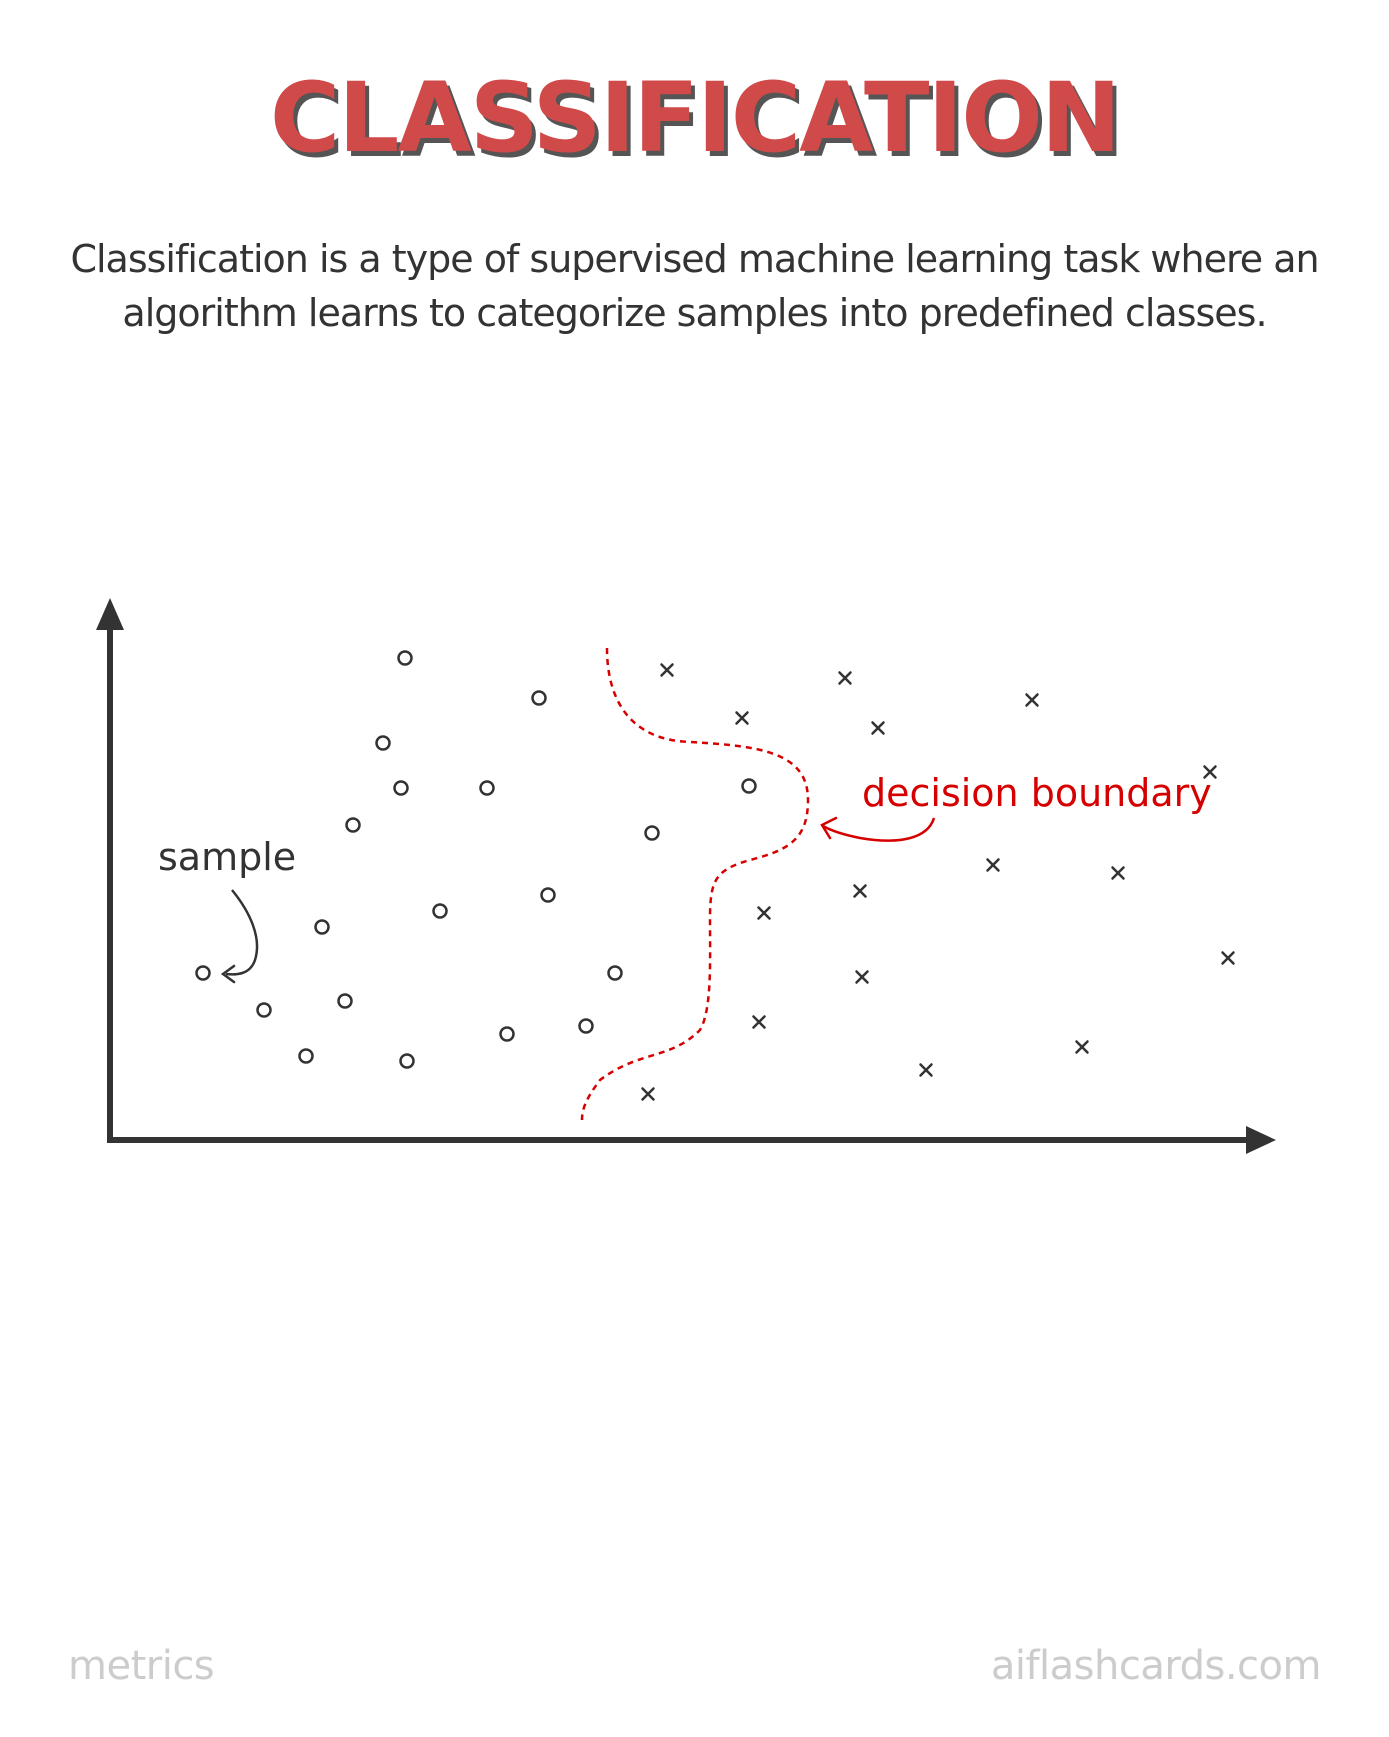 The width and height of the screenshot is (1389, 1737). Describe the element at coordinates (141, 1666) in the screenshot. I see `footer-category: metrics` at that location.